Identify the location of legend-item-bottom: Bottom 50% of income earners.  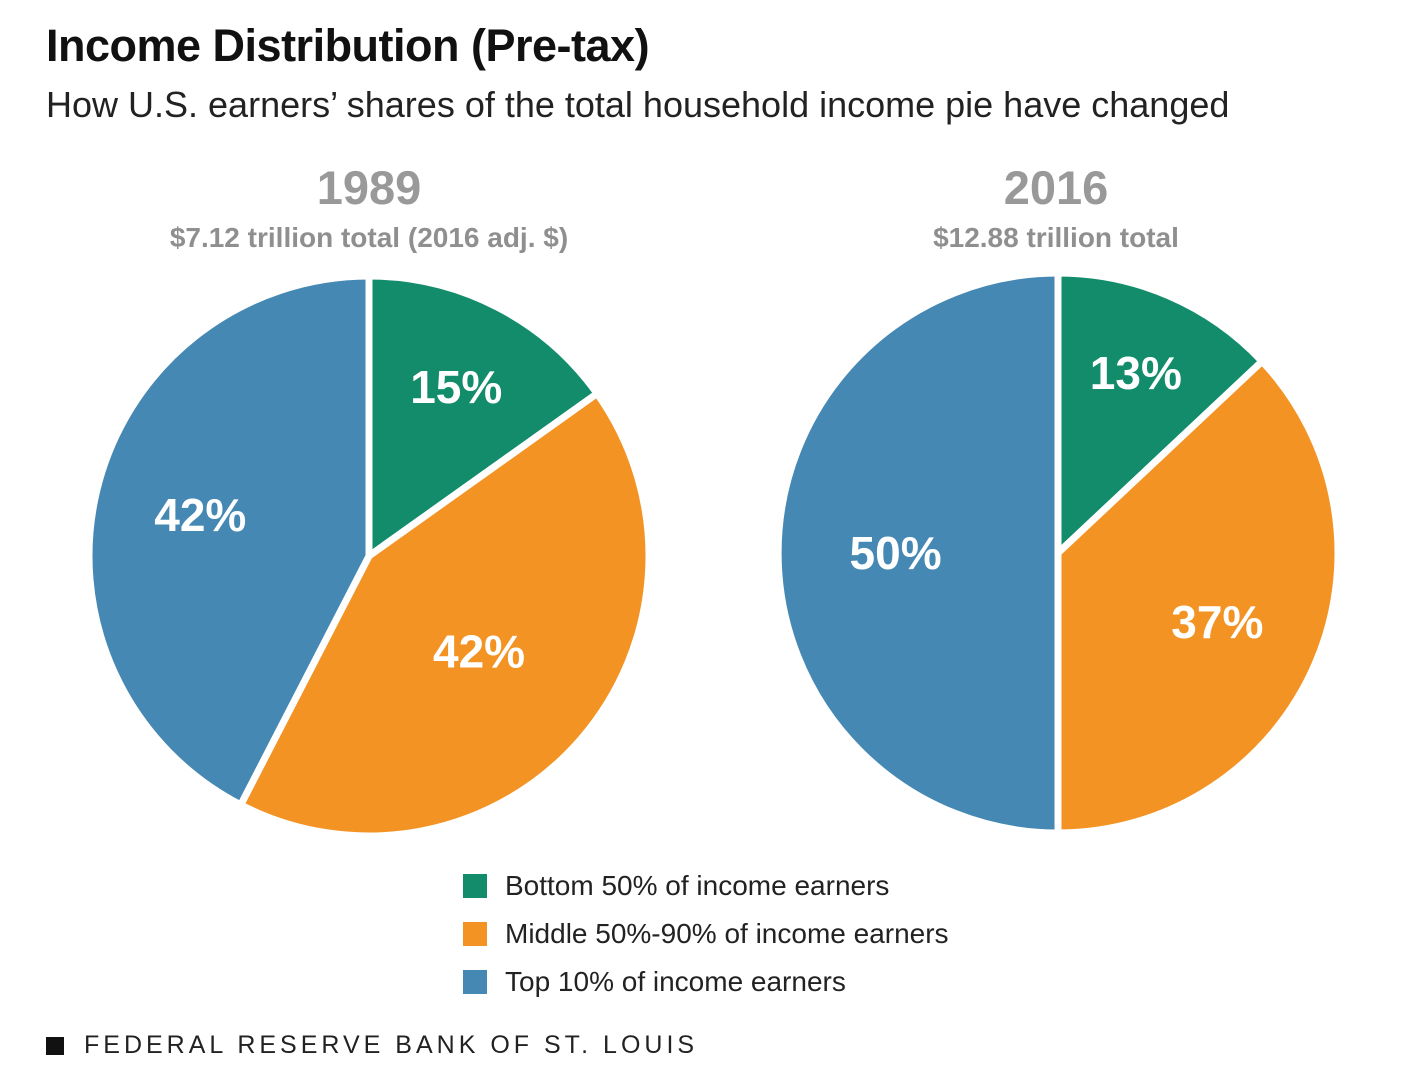
(706, 886).